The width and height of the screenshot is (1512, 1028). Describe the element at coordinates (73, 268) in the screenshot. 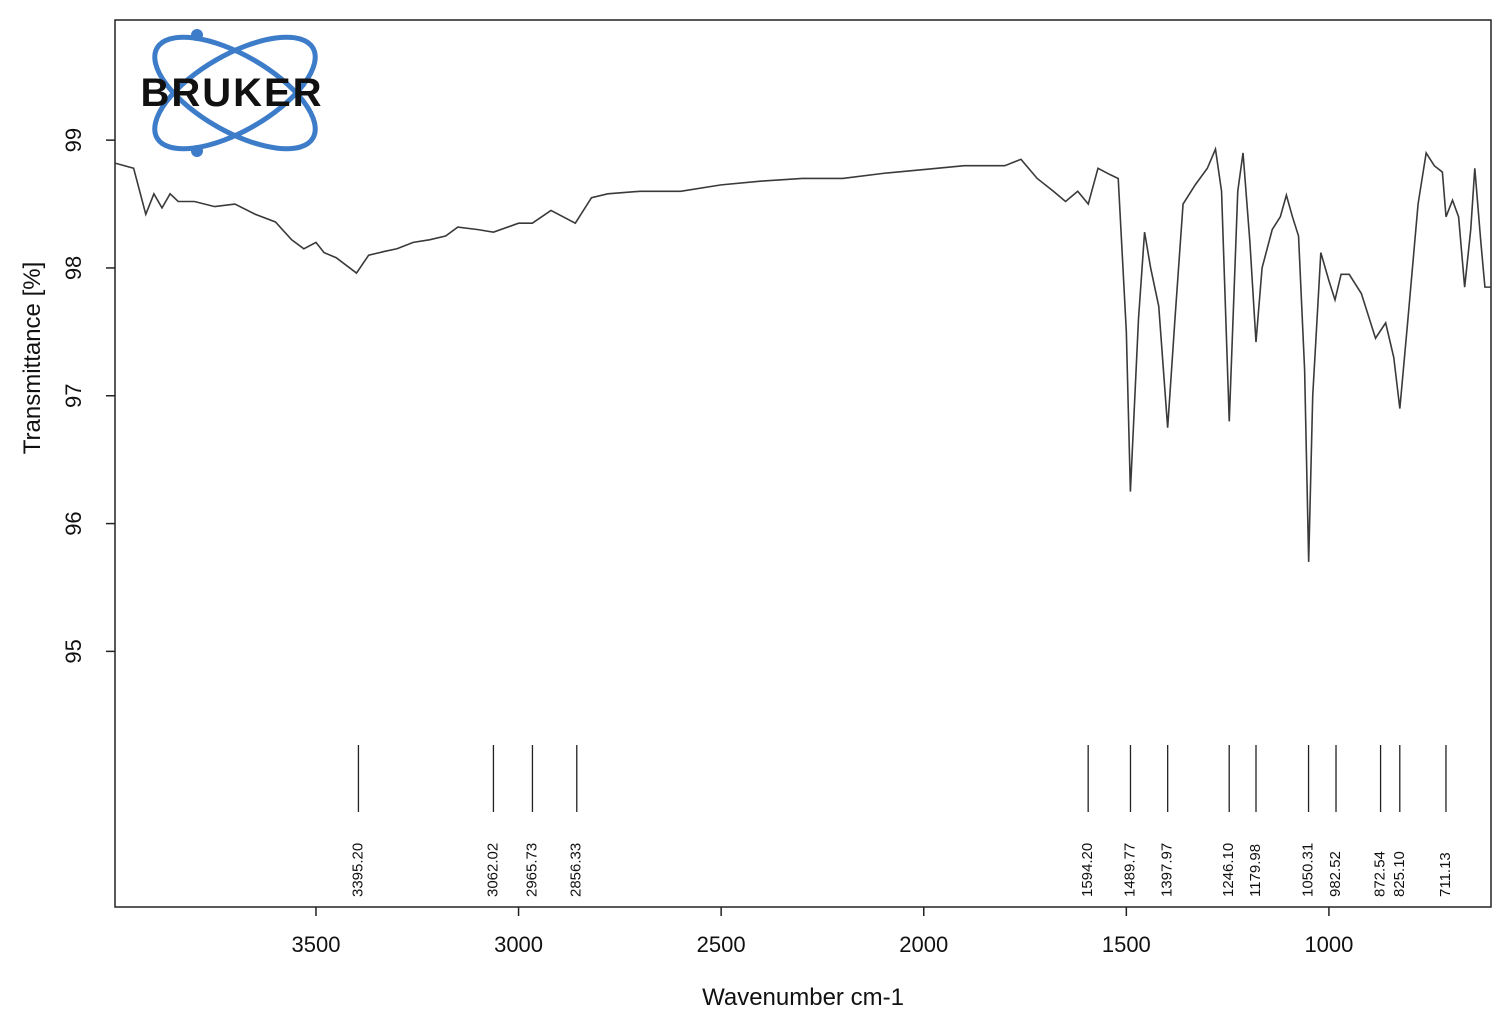

I see `y-tick-label: 98` at that location.